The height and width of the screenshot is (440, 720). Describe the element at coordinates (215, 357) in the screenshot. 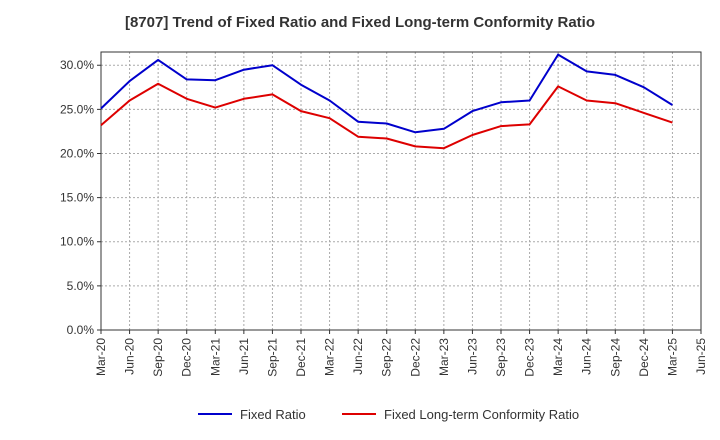

I see `x-tick-label: Mar-21` at that location.